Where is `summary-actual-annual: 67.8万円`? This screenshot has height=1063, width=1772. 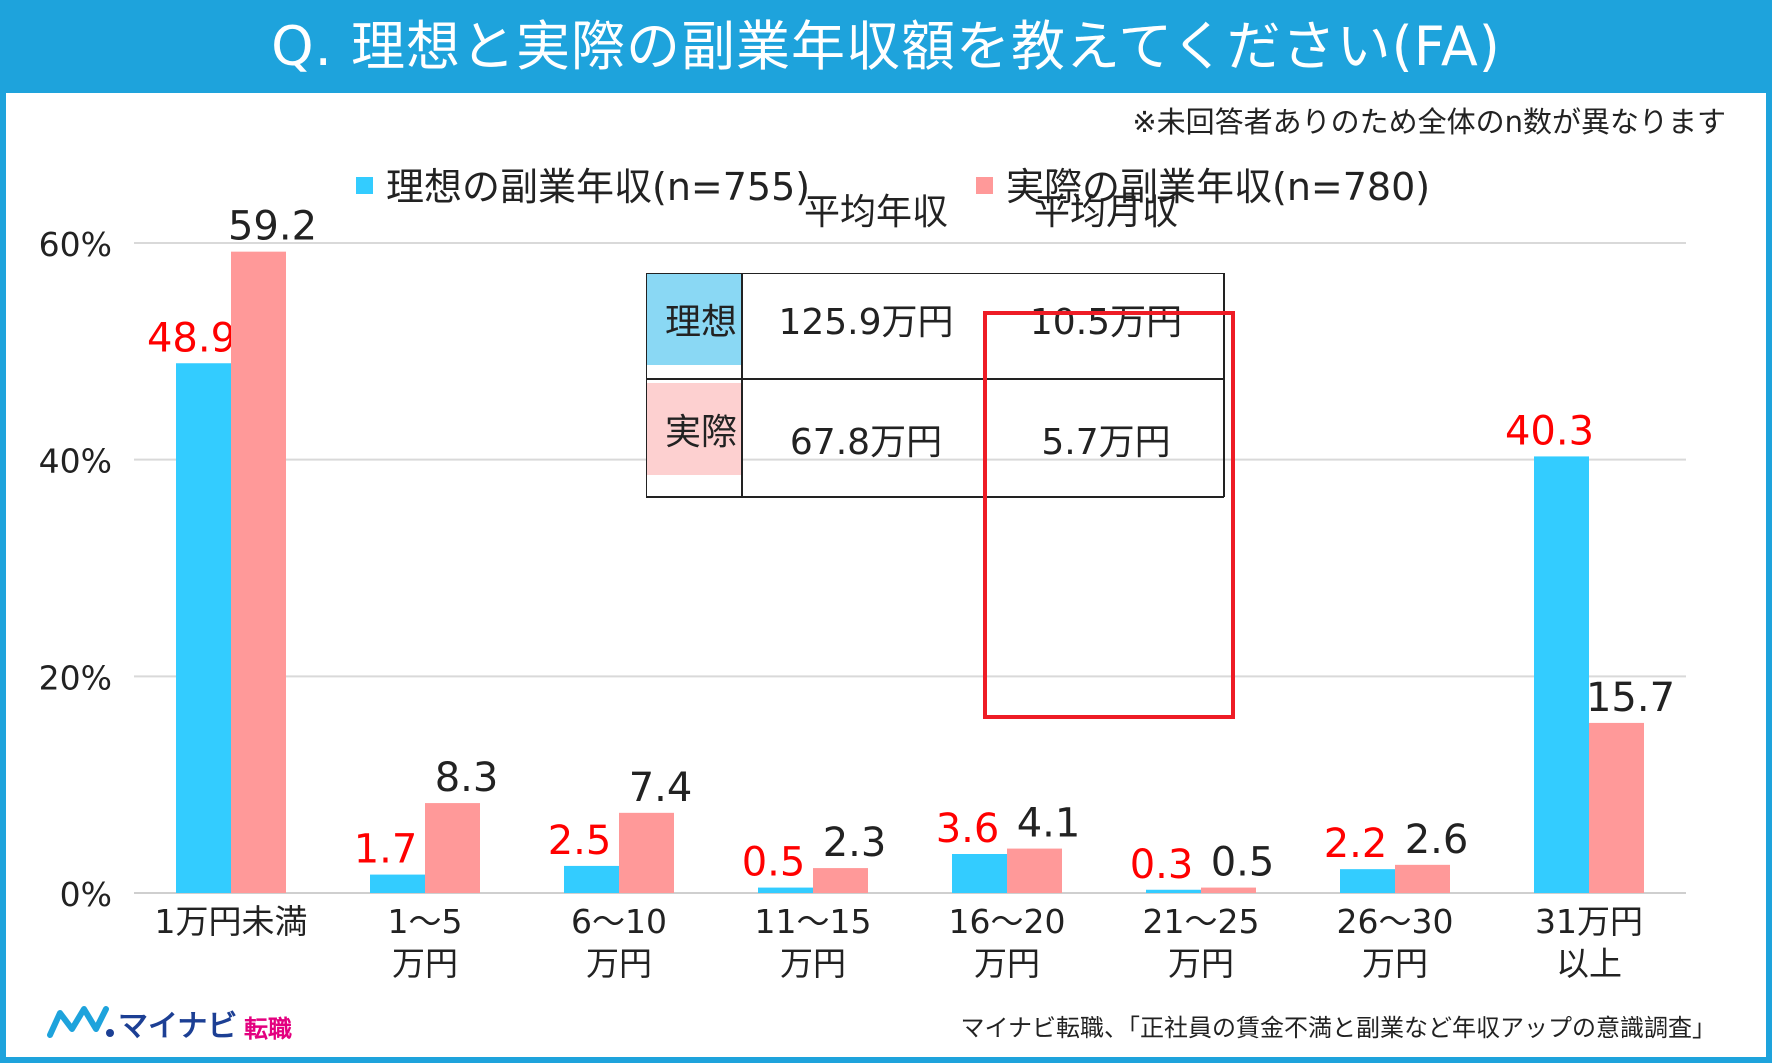
summary-actual-annual: 67.8万円 is located at coordinates (866, 442).